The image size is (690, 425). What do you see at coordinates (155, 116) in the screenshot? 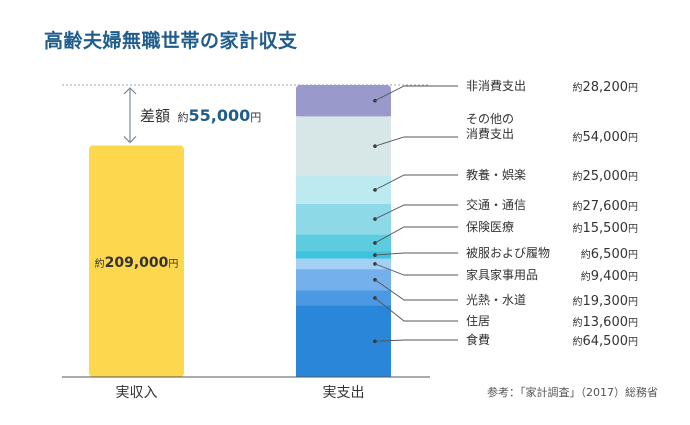
I see `difference-label-name: 差額` at bounding box center [155, 116].